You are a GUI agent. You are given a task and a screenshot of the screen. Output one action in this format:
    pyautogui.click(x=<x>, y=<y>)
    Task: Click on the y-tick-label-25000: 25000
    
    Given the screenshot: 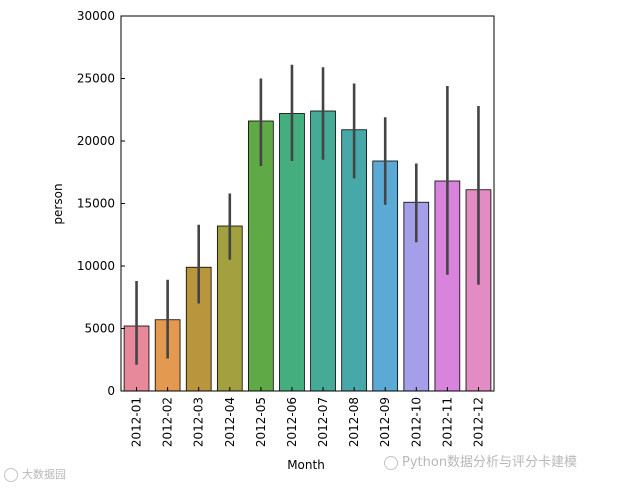 What is the action you would take?
    pyautogui.click(x=96, y=79)
    